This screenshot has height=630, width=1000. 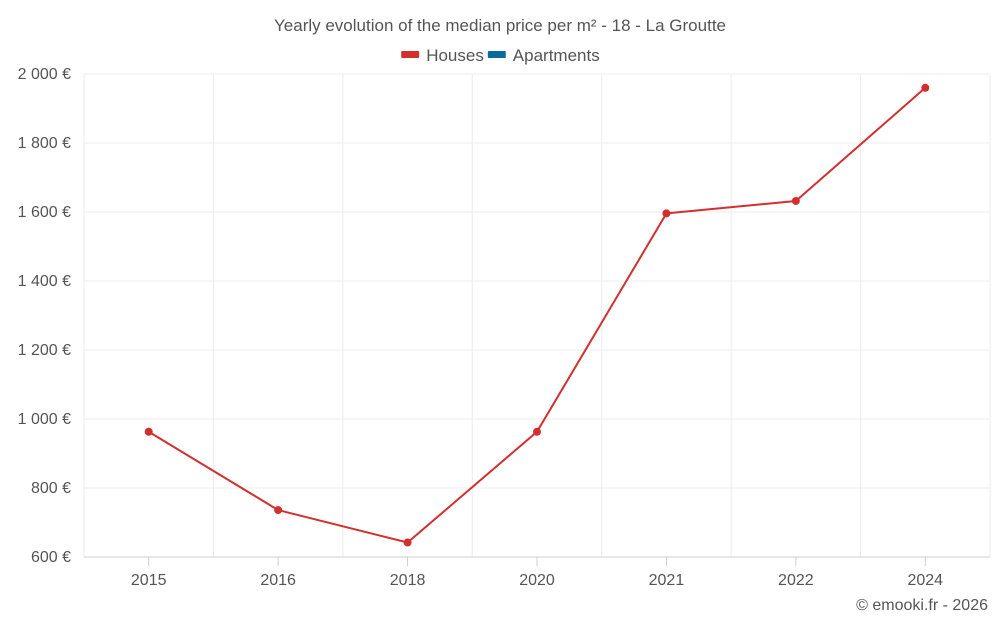 I want to click on legend-item-houses: Houses, so click(x=442, y=55).